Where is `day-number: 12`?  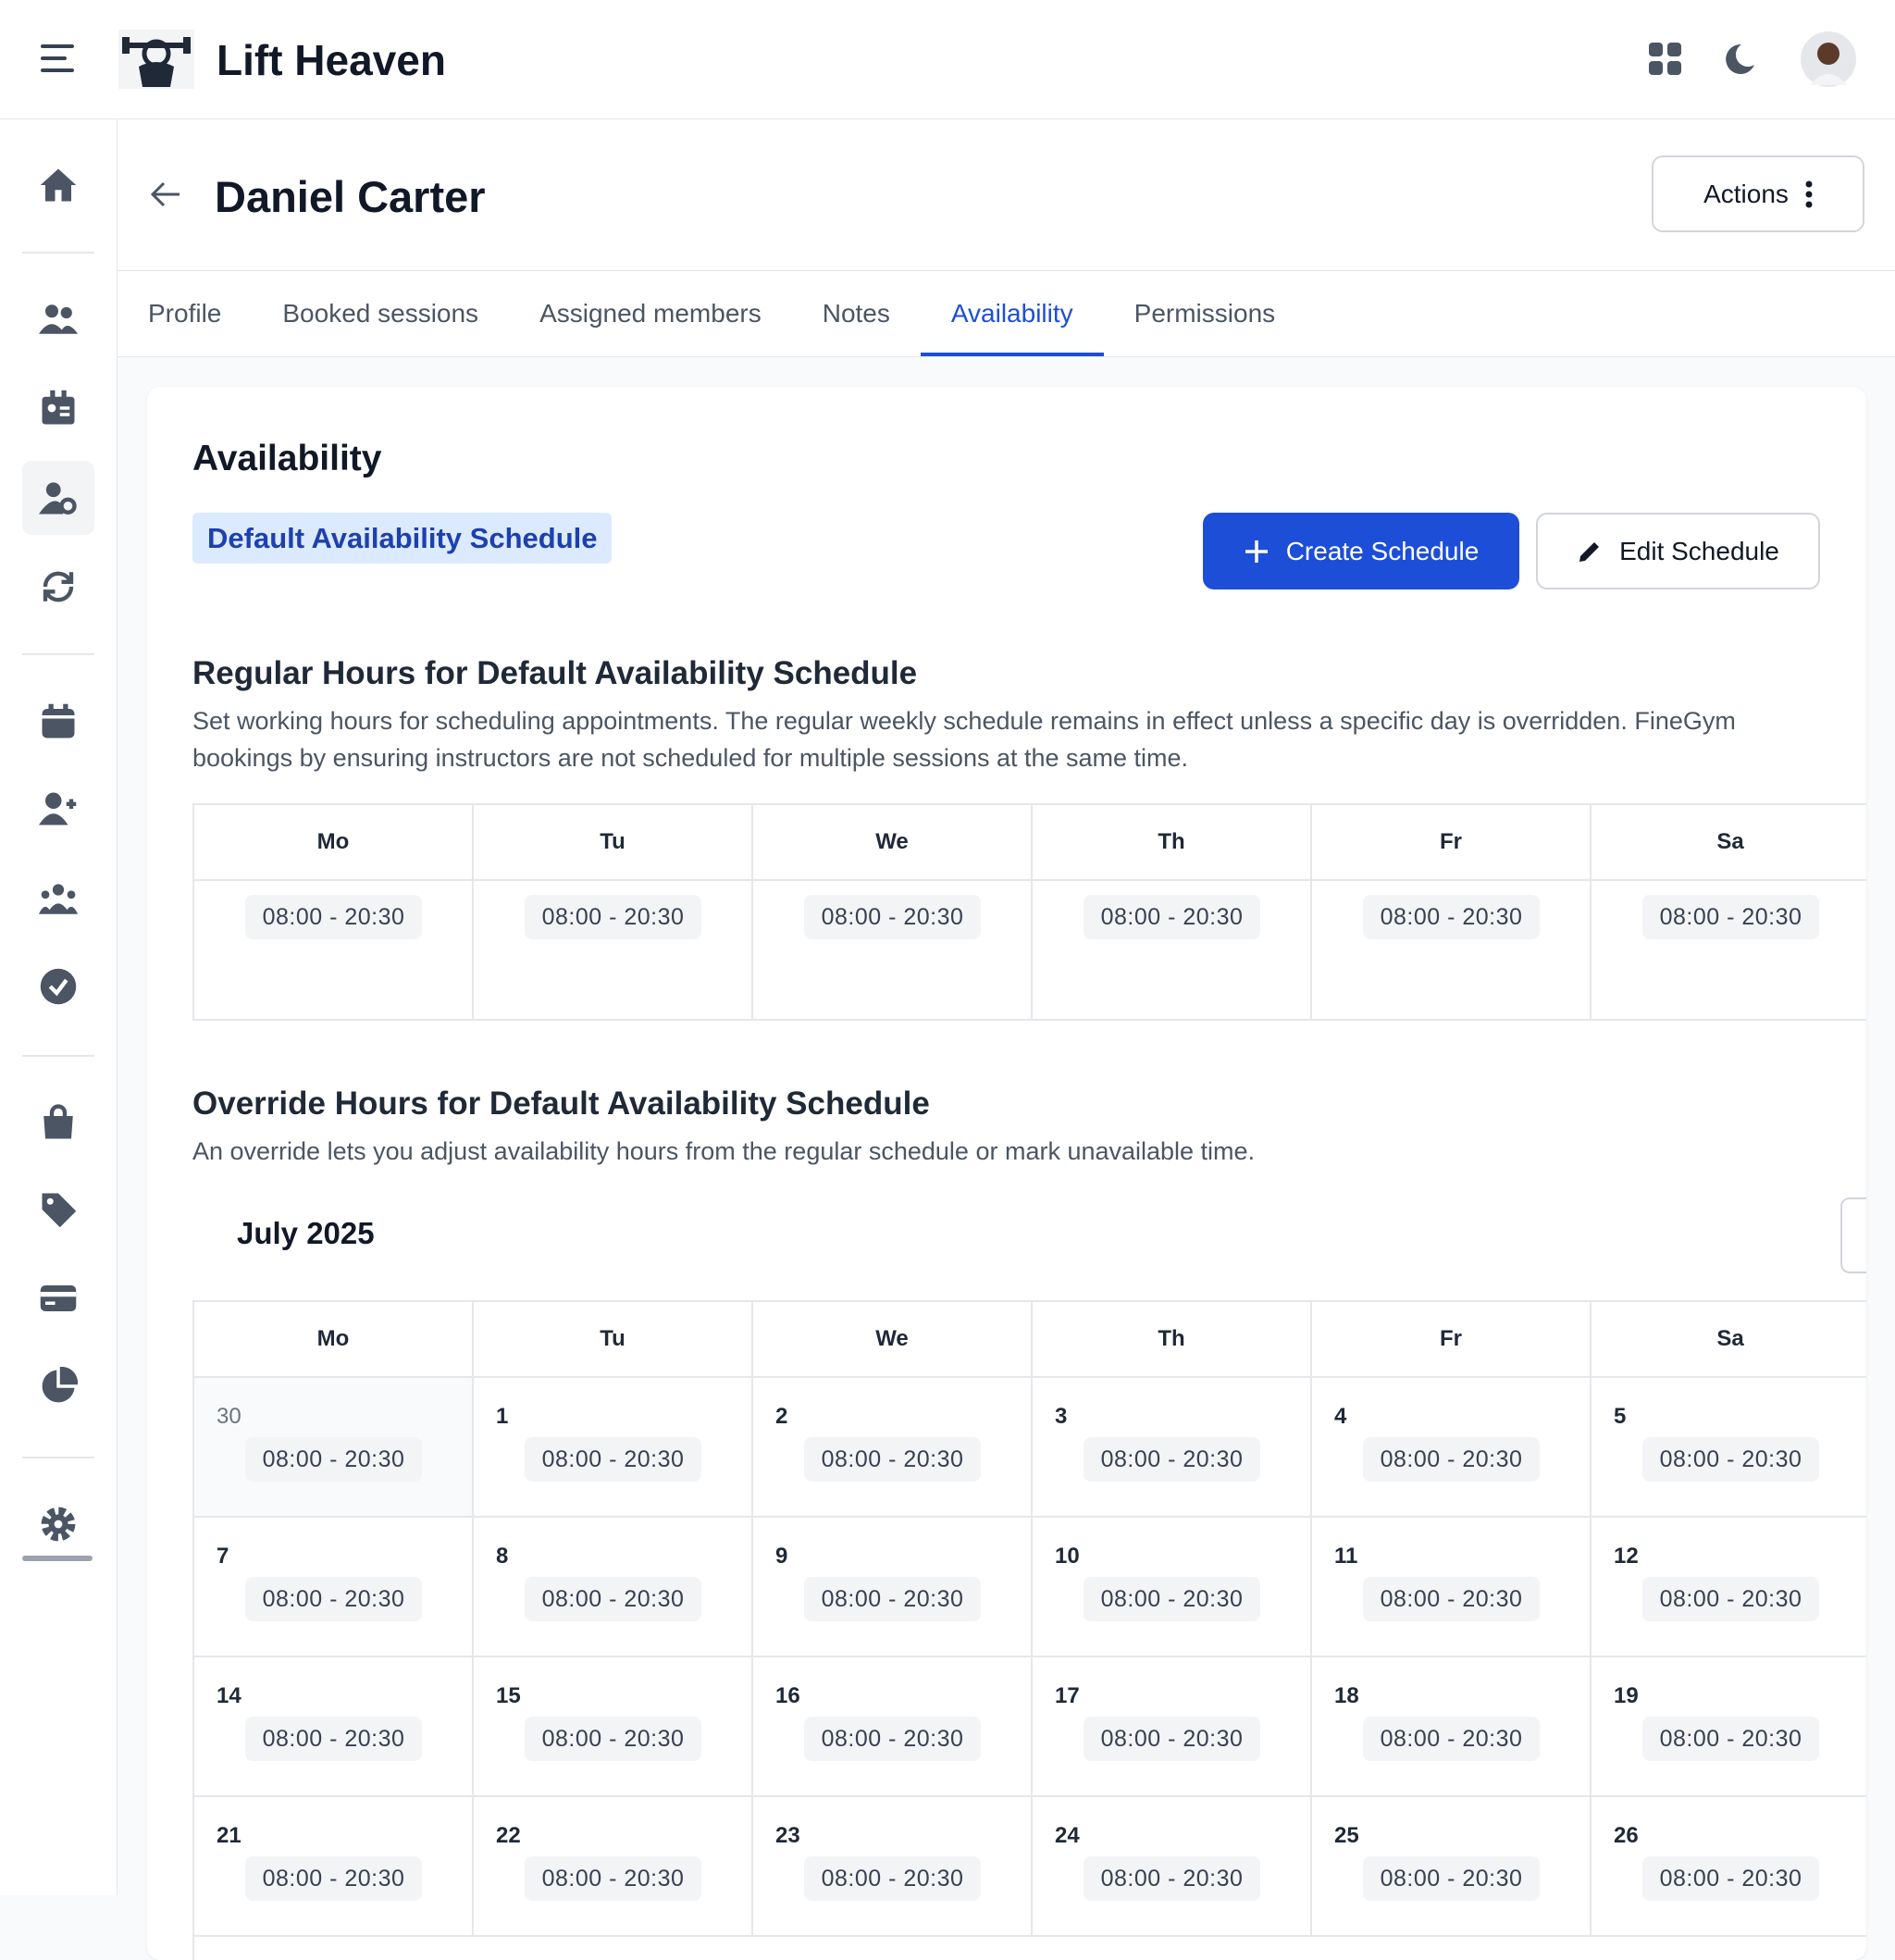
day-number: 12 is located at coordinates (1626, 1556).